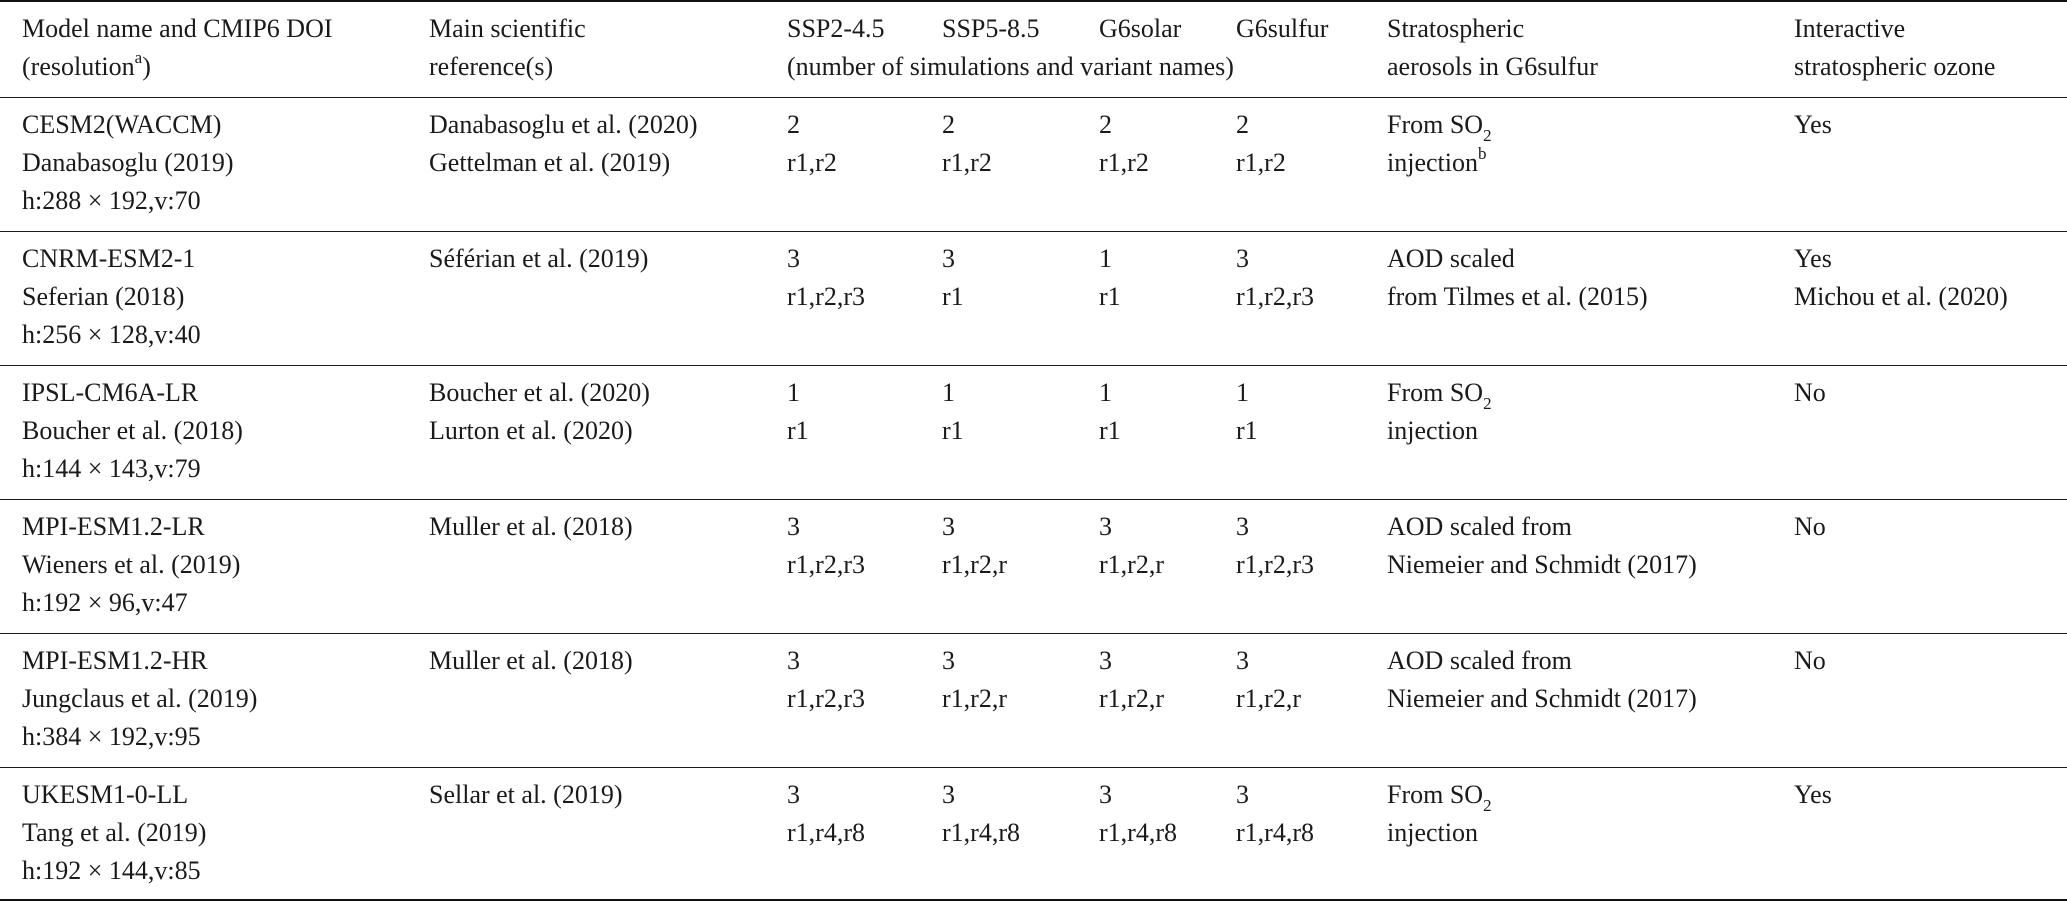 The height and width of the screenshot is (901, 2067). What do you see at coordinates (836, 28) in the screenshot?
I see `header-ssp245-label: SSP2-4.5` at bounding box center [836, 28].